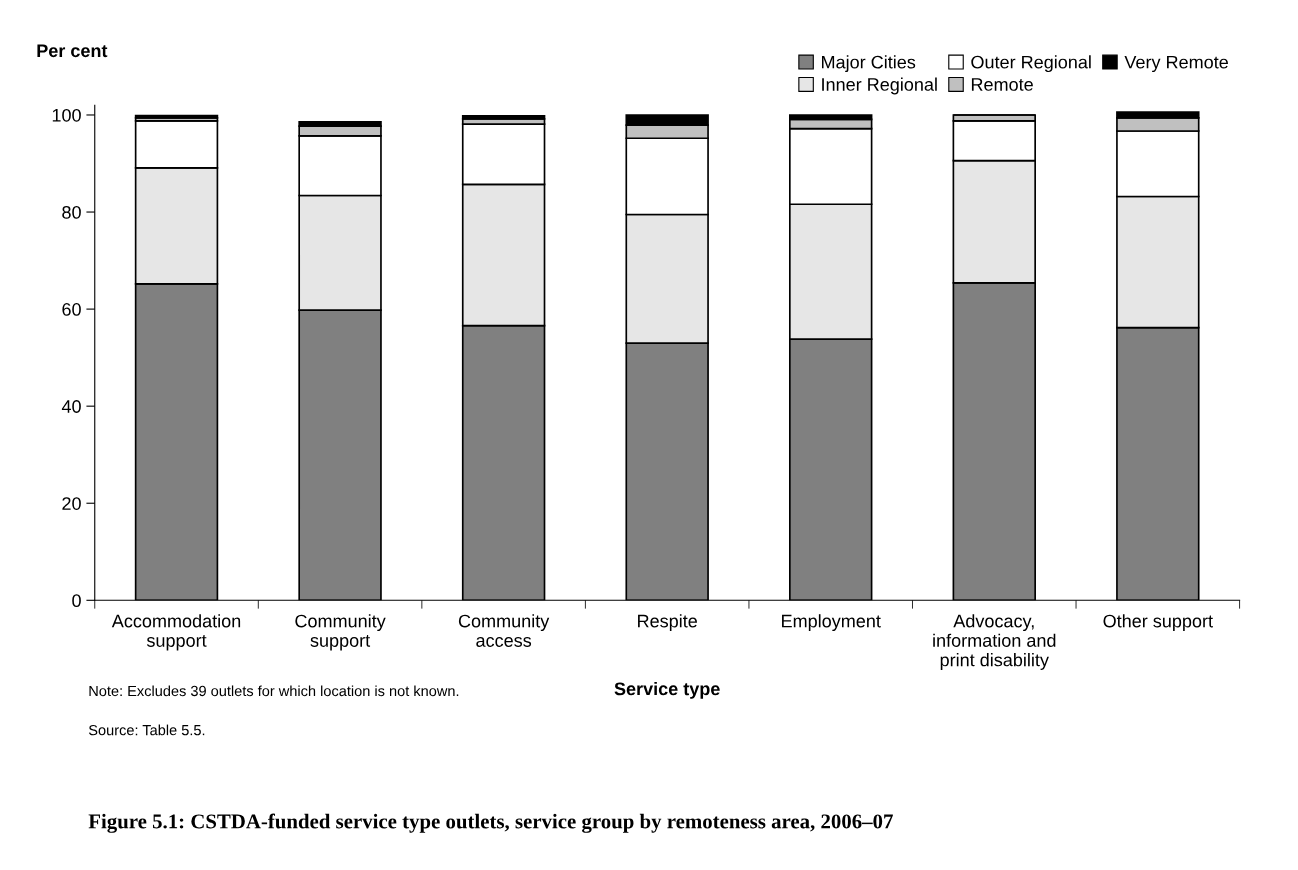 This screenshot has height=870, width=1298. What do you see at coordinates (66, 115) in the screenshot?
I see `y-tick-label: 100` at bounding box center [66, 115].